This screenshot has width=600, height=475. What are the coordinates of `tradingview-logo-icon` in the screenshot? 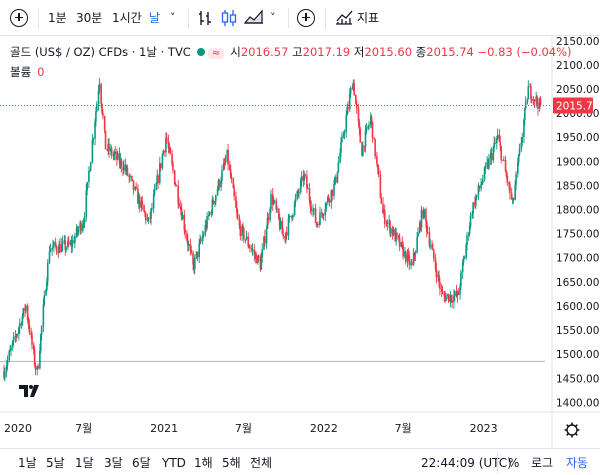 It's located at (30, 391).